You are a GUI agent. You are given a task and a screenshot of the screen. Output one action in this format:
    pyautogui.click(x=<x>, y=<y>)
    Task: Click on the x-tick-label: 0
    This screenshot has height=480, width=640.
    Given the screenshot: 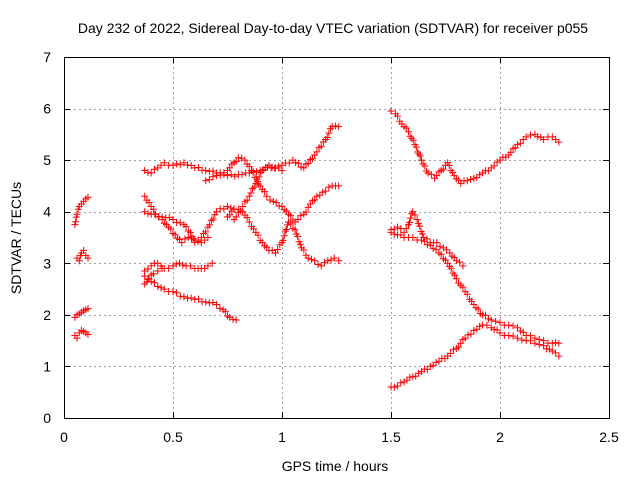 What is the action you would take?
    pyautogui.click(x=64, y=437)
    